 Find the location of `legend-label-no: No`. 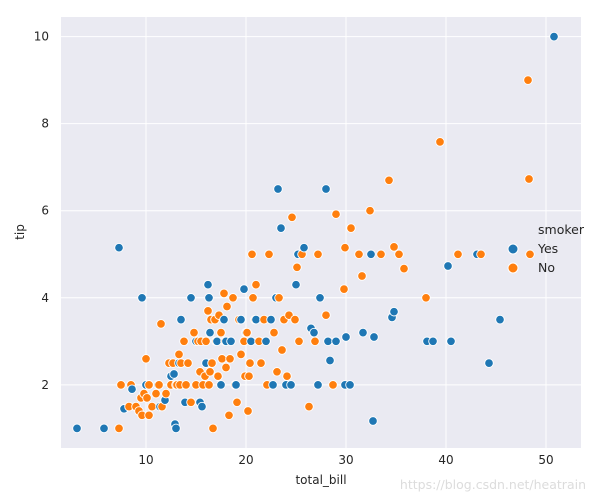

legend-label-no: No is located at coordinates (546, 267).